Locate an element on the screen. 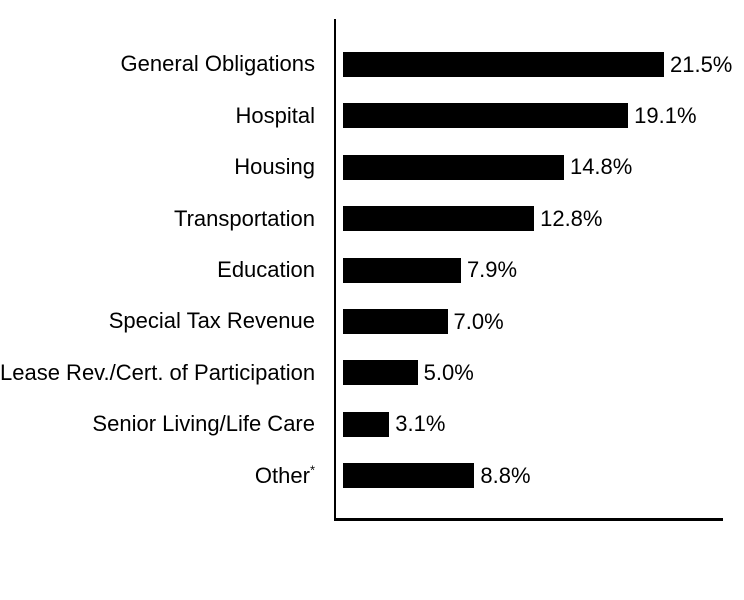  bar-row: Education 7.9% is located at coordinates (372, 270).